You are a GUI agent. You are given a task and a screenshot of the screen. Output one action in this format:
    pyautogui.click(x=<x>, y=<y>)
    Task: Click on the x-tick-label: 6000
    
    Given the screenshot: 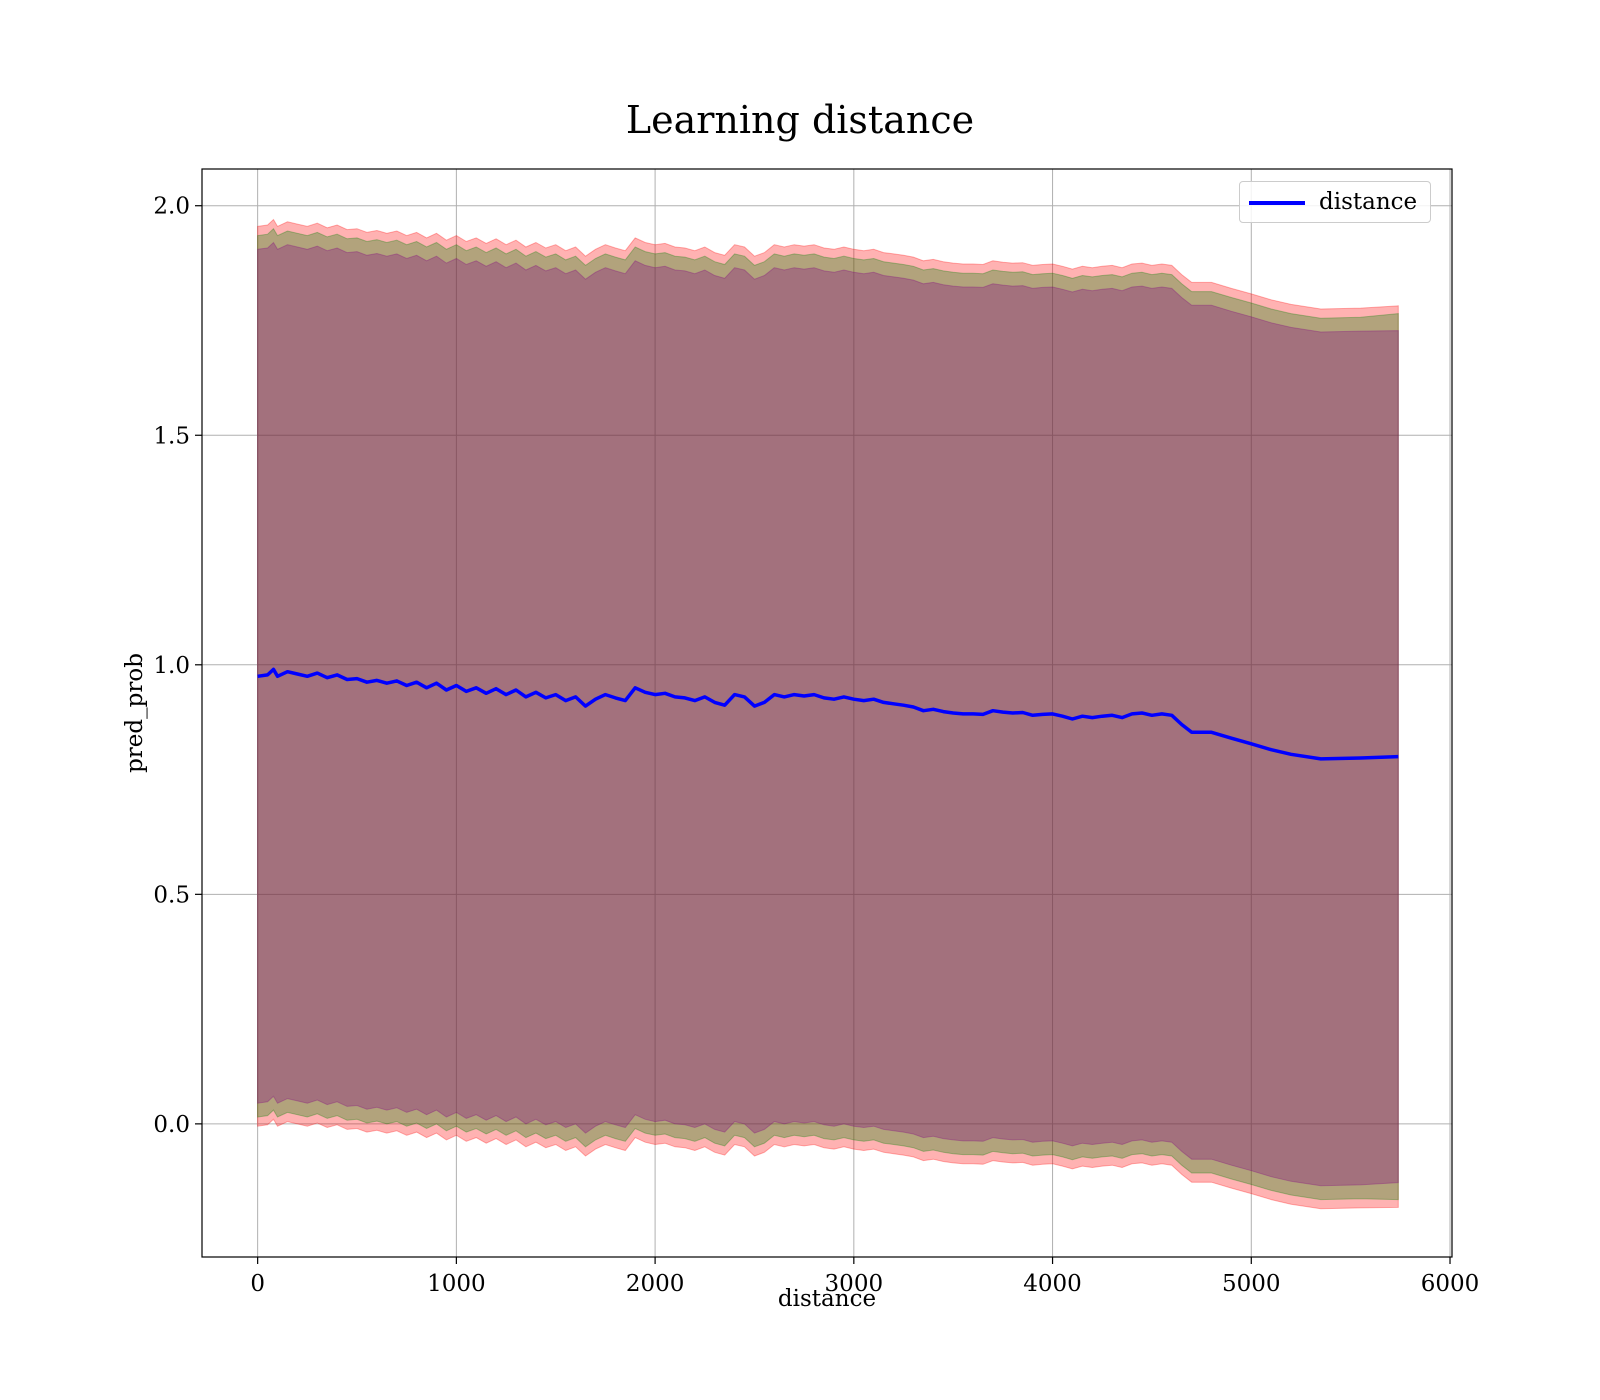 What is the action you would take?
    pyautogui.click(x=1450, y=1284)
    